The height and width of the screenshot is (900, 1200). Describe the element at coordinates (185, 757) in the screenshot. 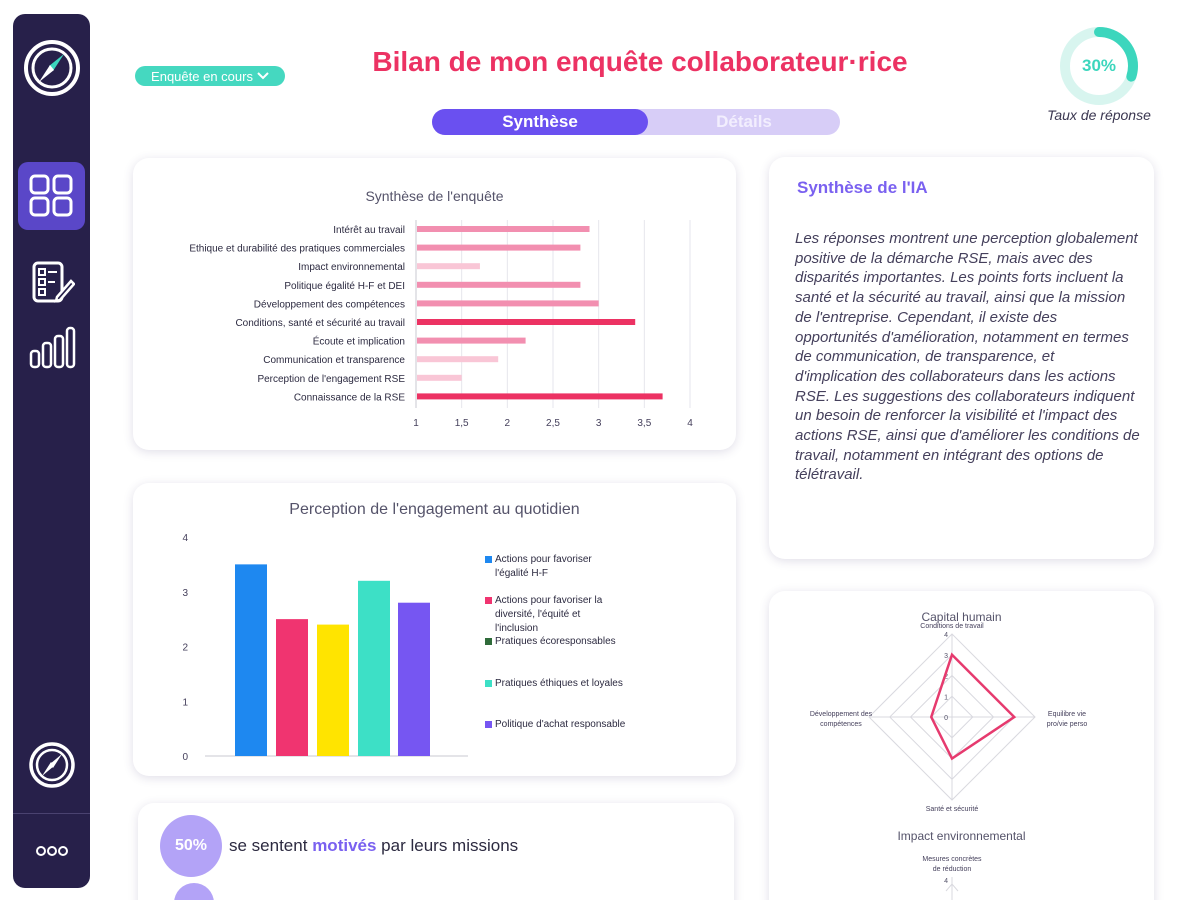

I see `y-tick-label: 0` at that location.